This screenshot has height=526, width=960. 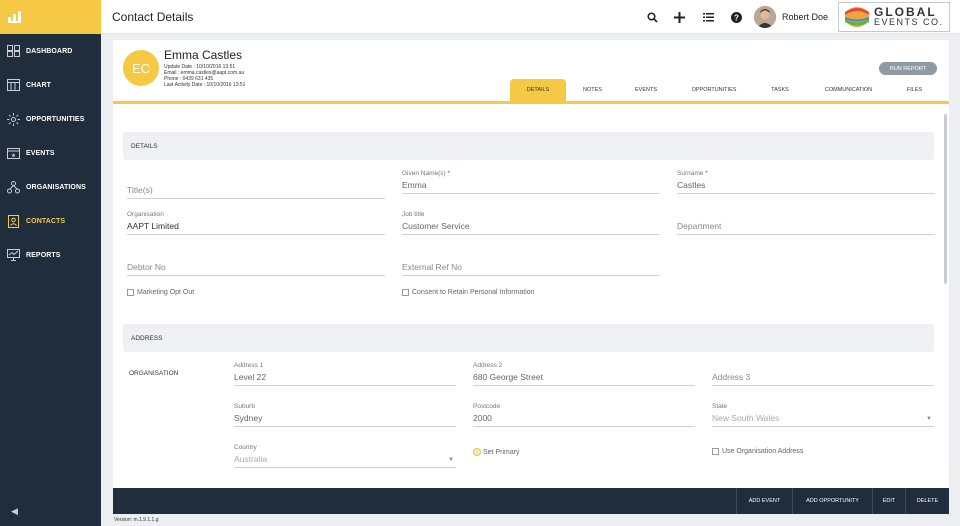 I want to click on sidebar-item-reports: REPORTS, so click(x=50, y=255).